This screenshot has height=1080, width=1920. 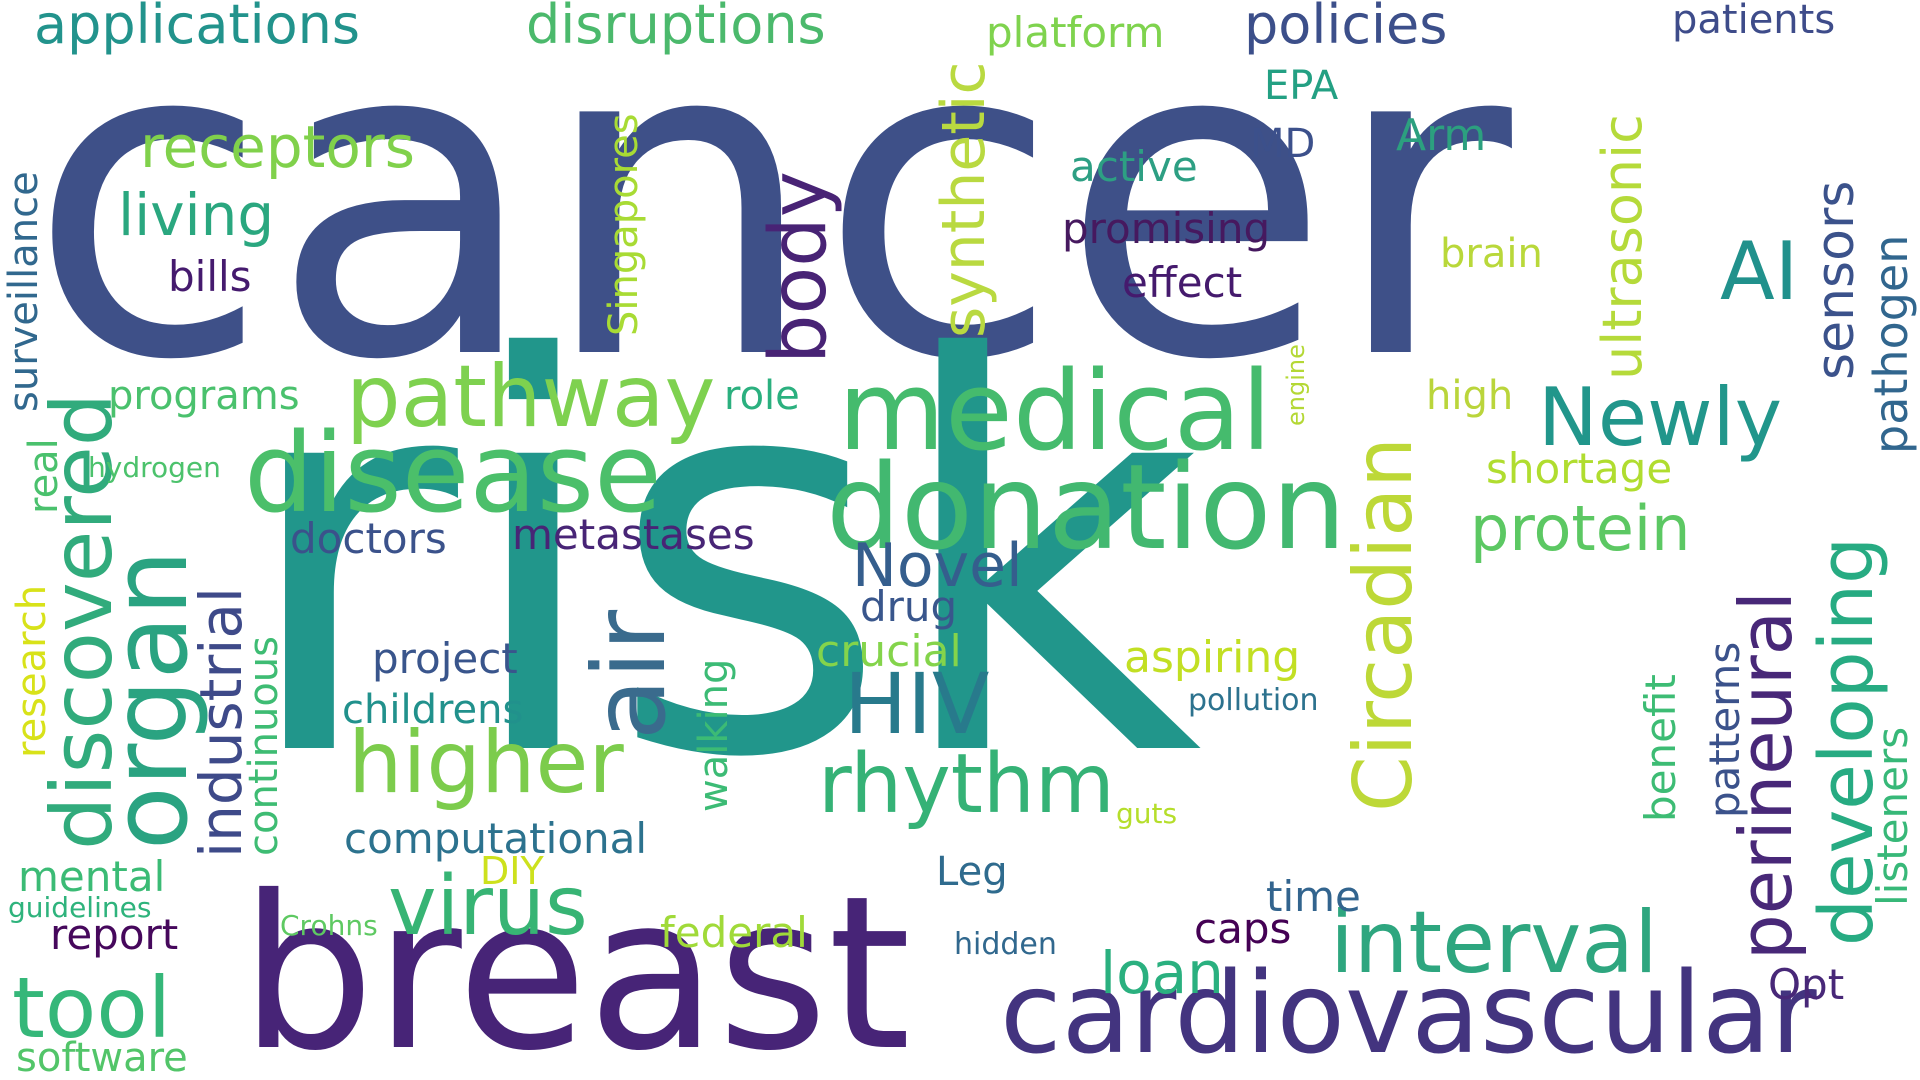 What do you see at coordinates (1283, 144) in the screenshot?
I see `word-MD: MD` at bounding box center [1283, 144].